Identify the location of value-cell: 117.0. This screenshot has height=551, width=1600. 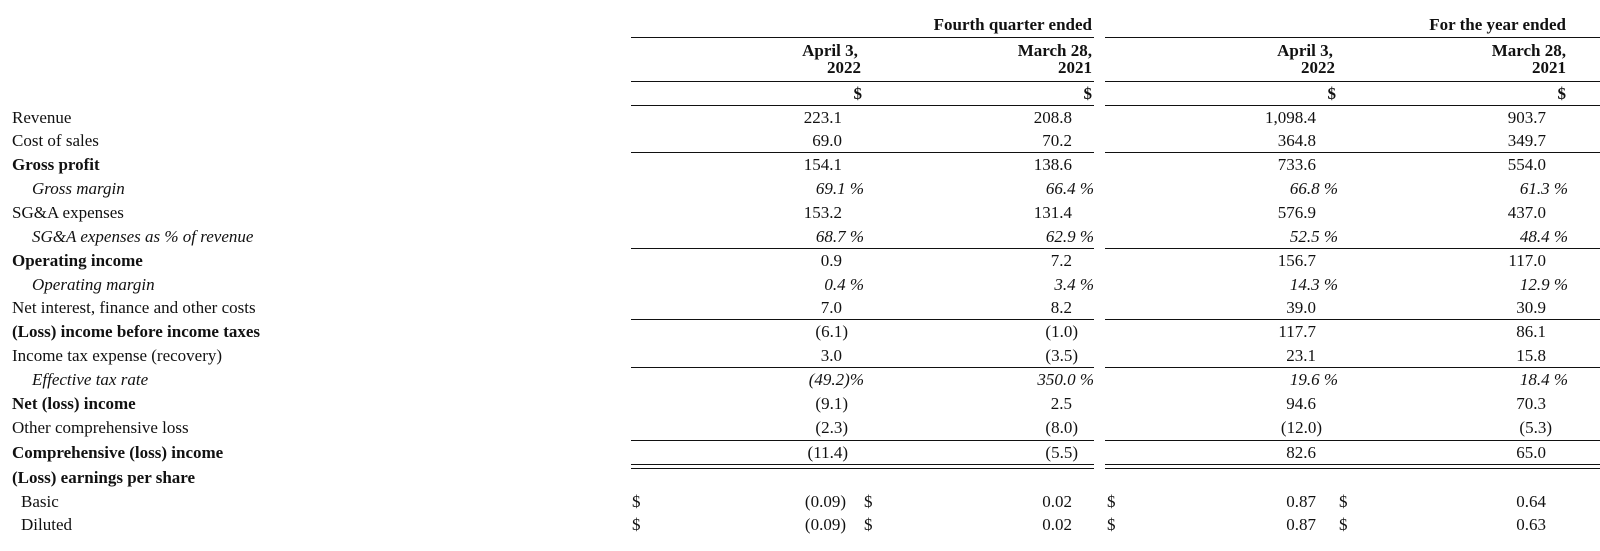
(1527, 260).